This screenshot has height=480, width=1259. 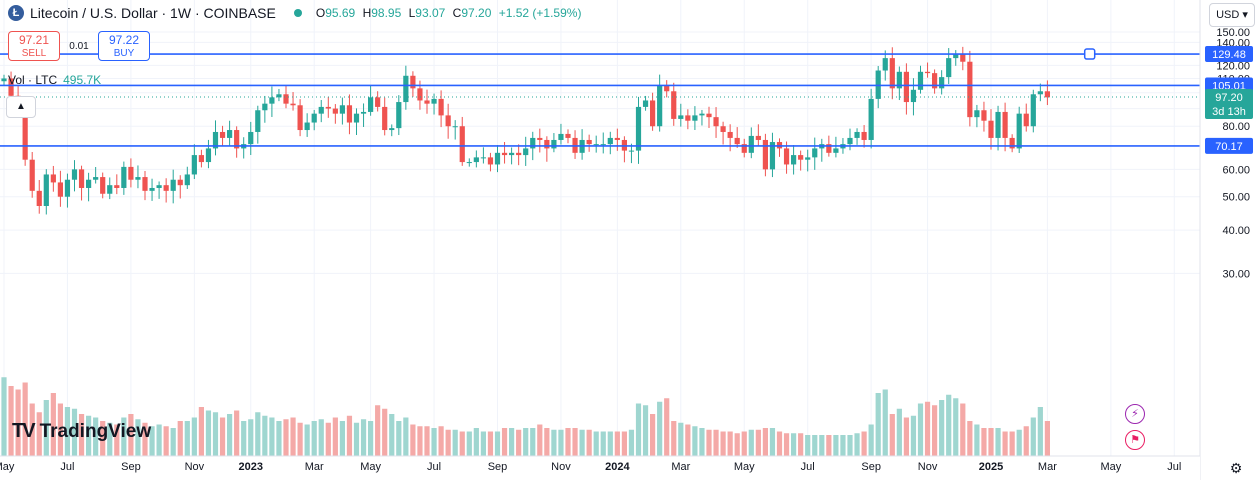 What do you see at coordinates (1232, 15) in the screenshot?
I see `currency-selector: USD ▾` at bounding box center [1232, 15].